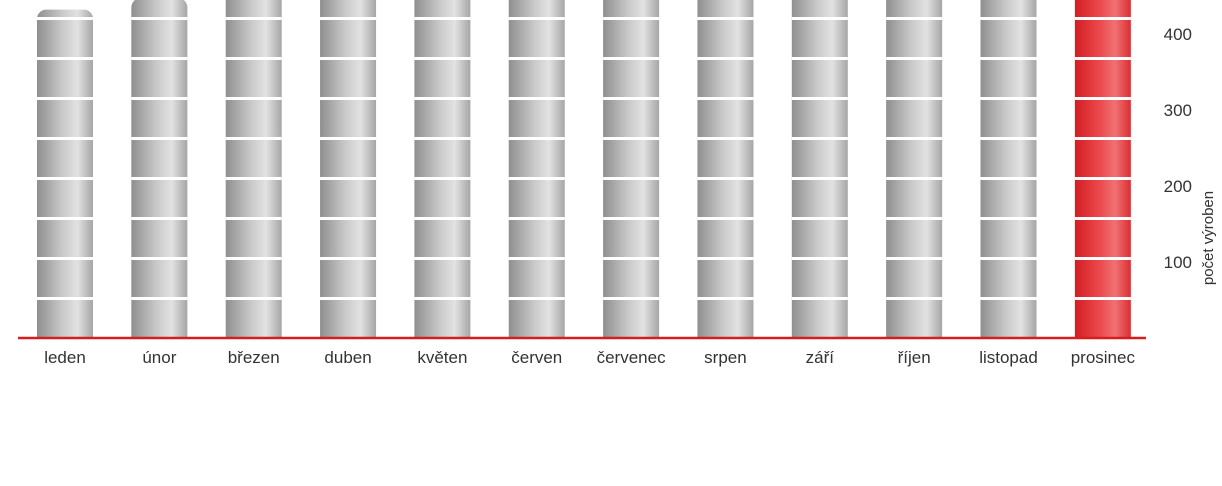 The image size is (1222, 486). Describe the element at coordinates (65, 357) in the screenshot. I see `category-label-leden: leden` at that location.